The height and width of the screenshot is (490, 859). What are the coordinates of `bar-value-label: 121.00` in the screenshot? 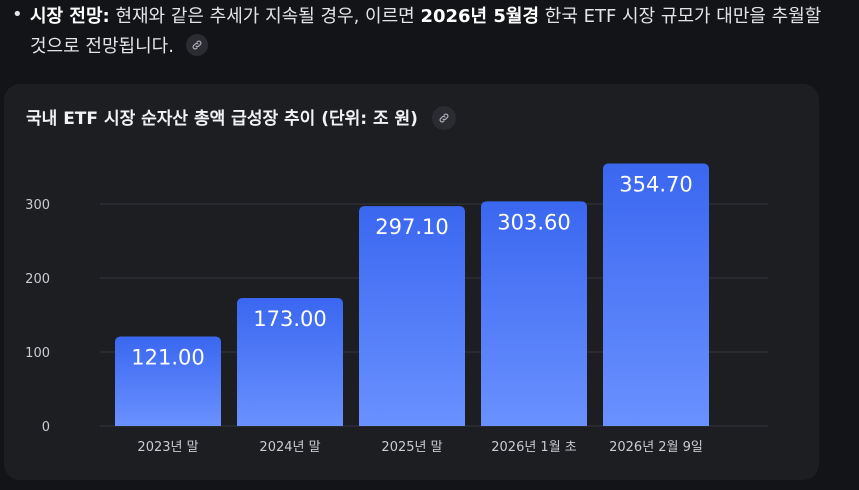 It's located at (167, 357).